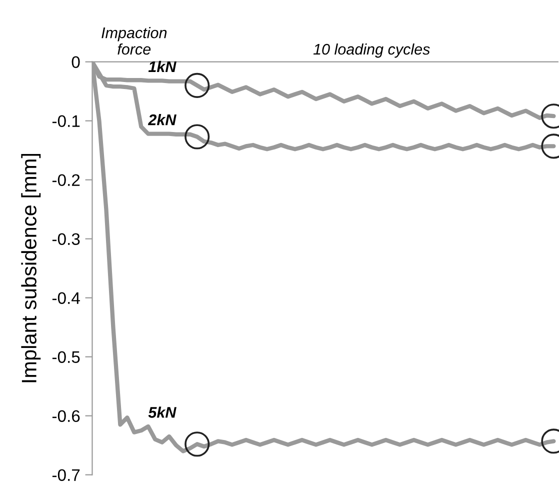 The image size is (559, 483). What do you see at coordinates (66, 121) in the screenshot?
I see `y-tick-label: -0.1` at bounding box center [66, 121].